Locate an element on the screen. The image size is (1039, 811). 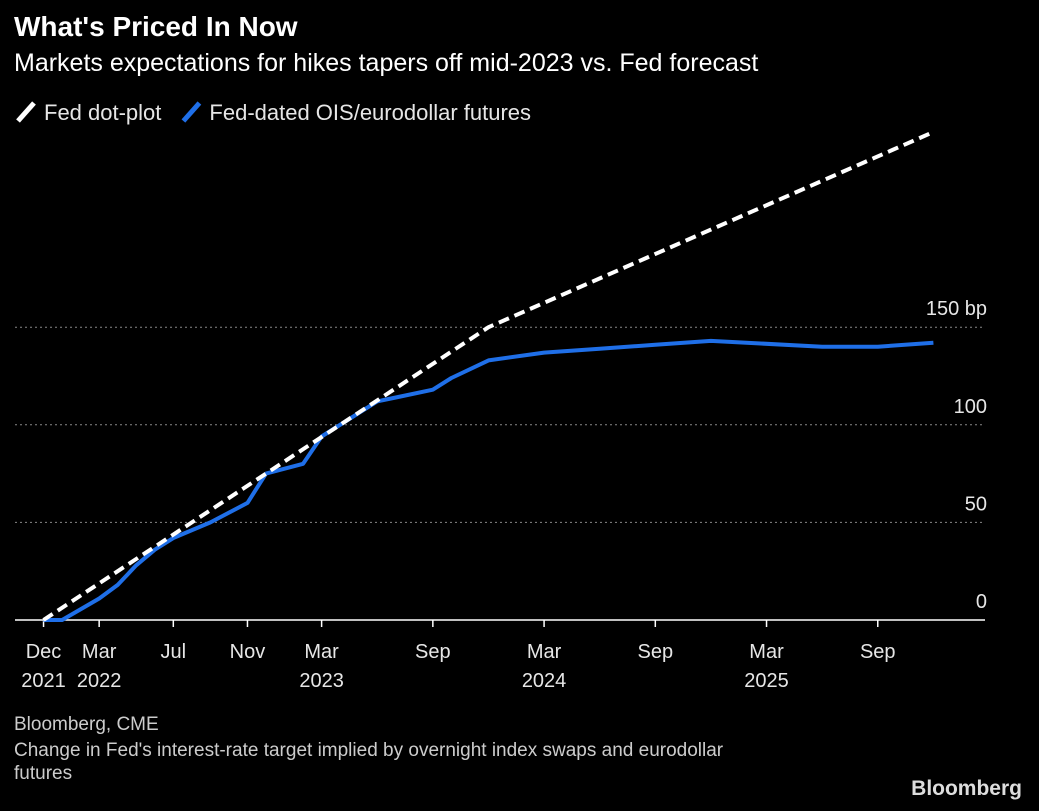
x-tick-sublabel: 2024 is located at coordinates (544, 681).